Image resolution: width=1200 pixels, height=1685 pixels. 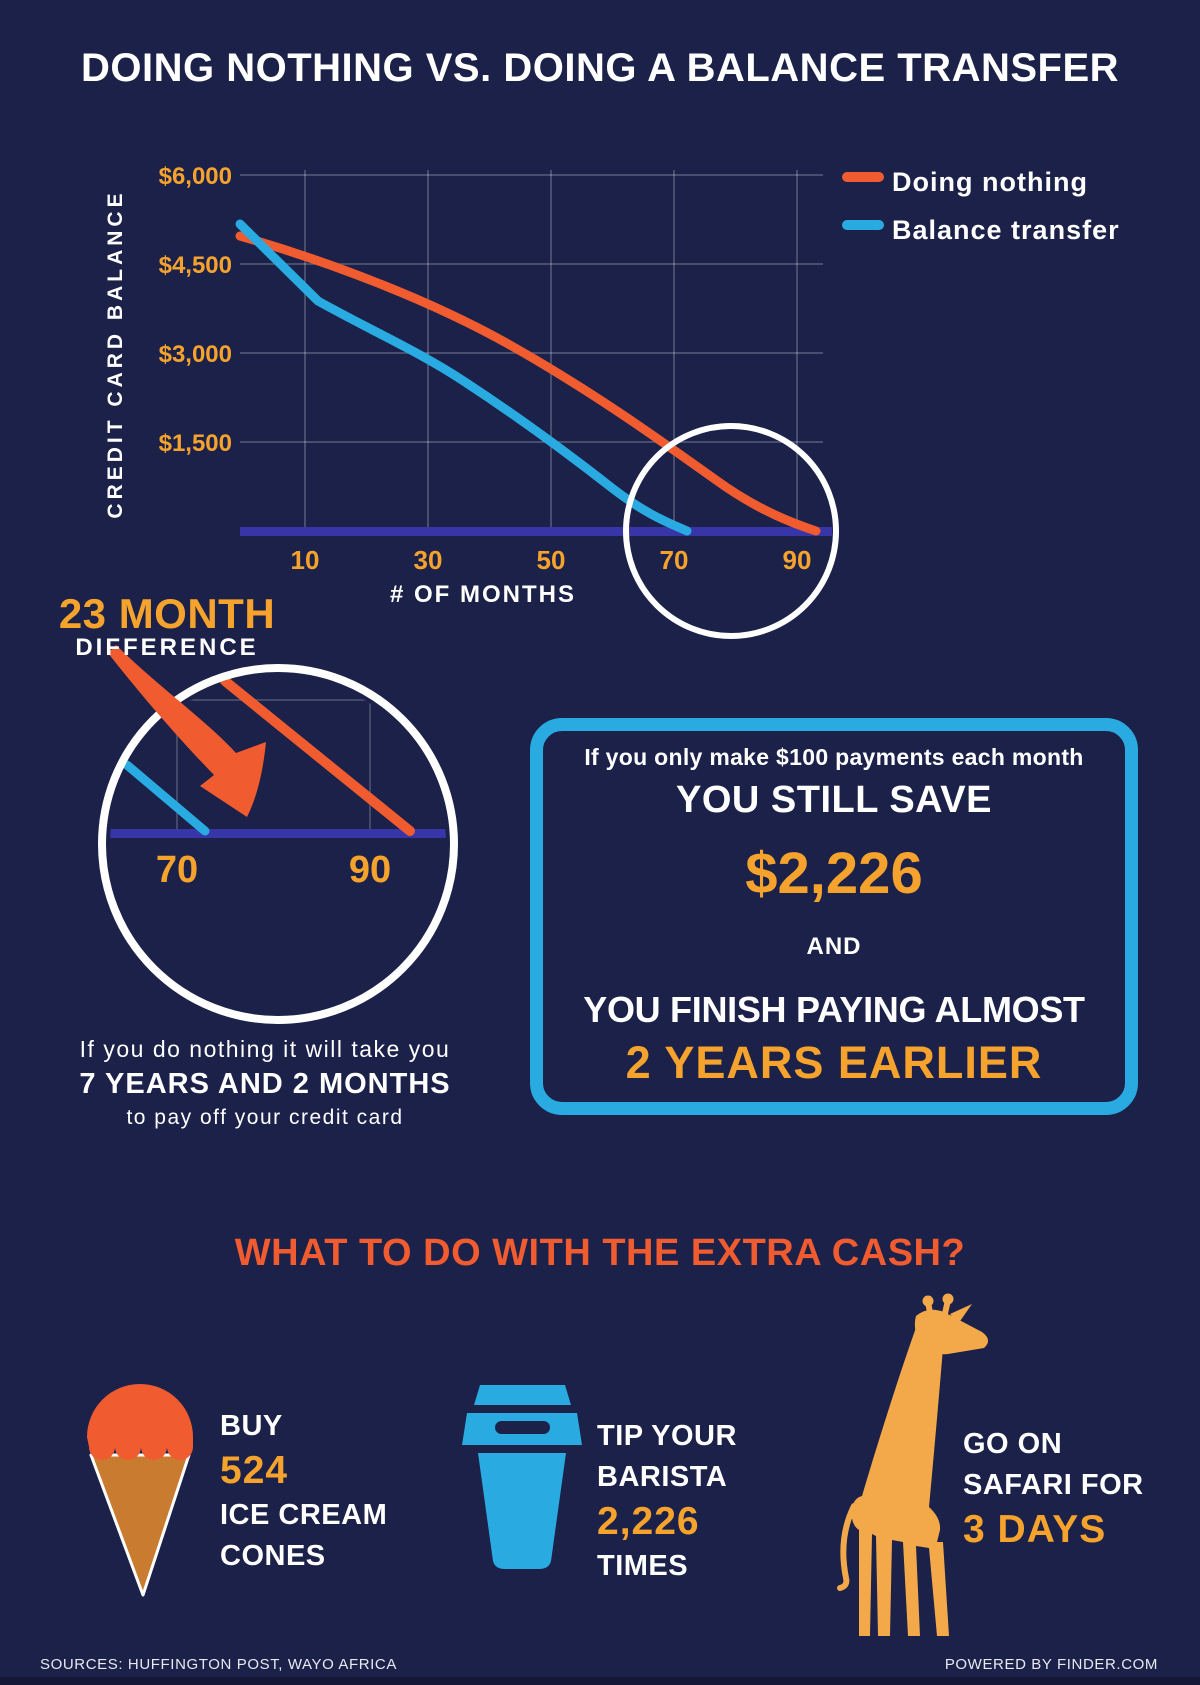 I want to click on barista-line-2: BARISTA, so click(x=662, y=1477).